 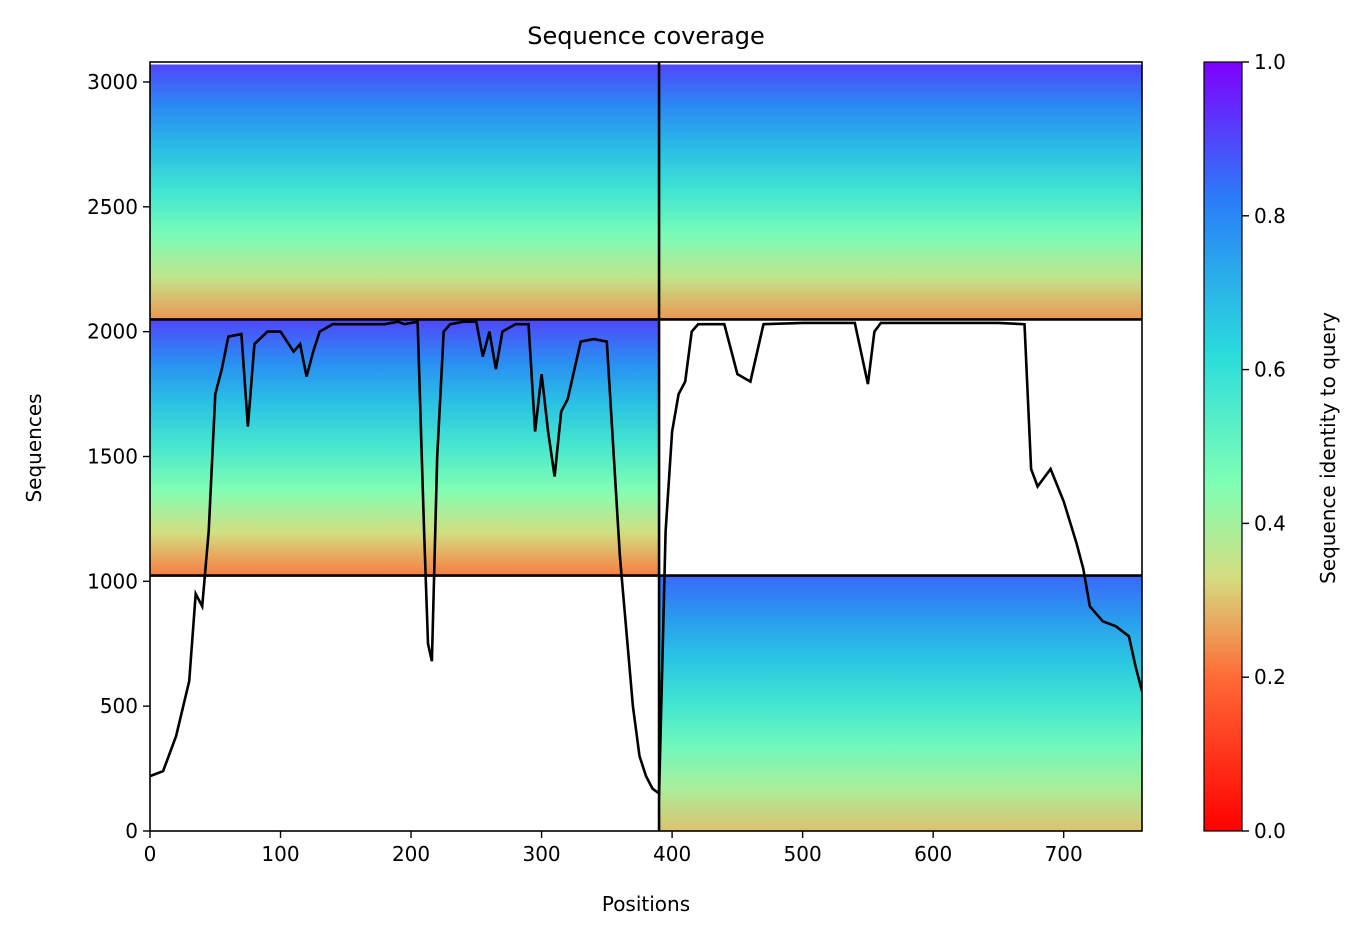 I want to click on x-tick-label: 0, so click(x=150, y=854).